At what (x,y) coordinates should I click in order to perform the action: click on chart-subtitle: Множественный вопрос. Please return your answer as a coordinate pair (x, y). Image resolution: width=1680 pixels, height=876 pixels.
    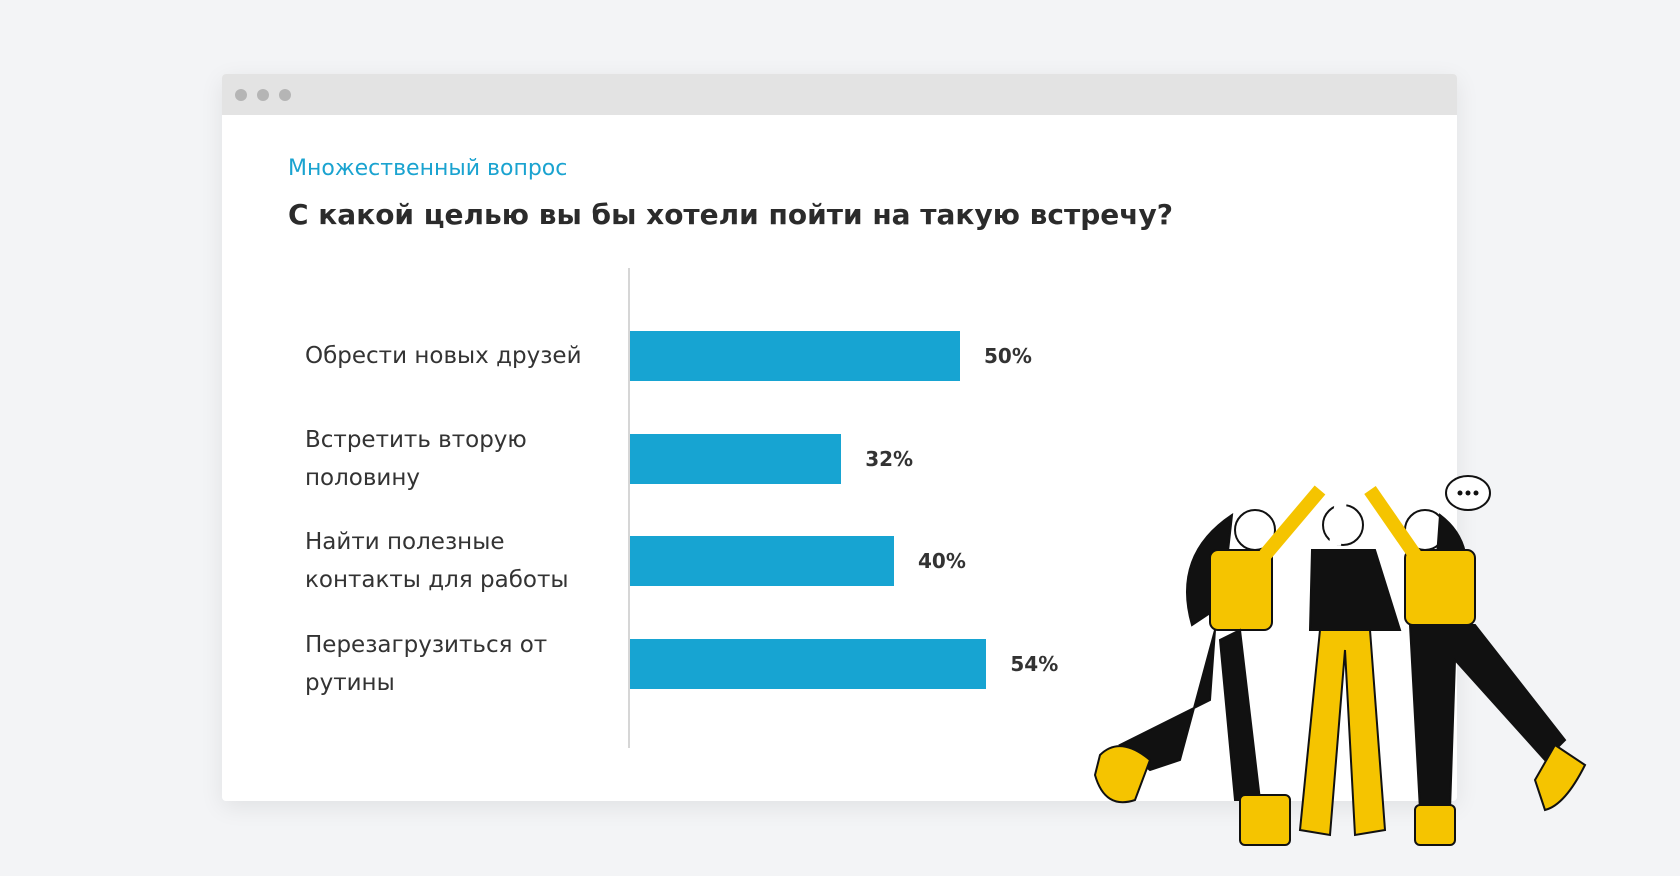
    Looking at the image, I should click on (428, 168).